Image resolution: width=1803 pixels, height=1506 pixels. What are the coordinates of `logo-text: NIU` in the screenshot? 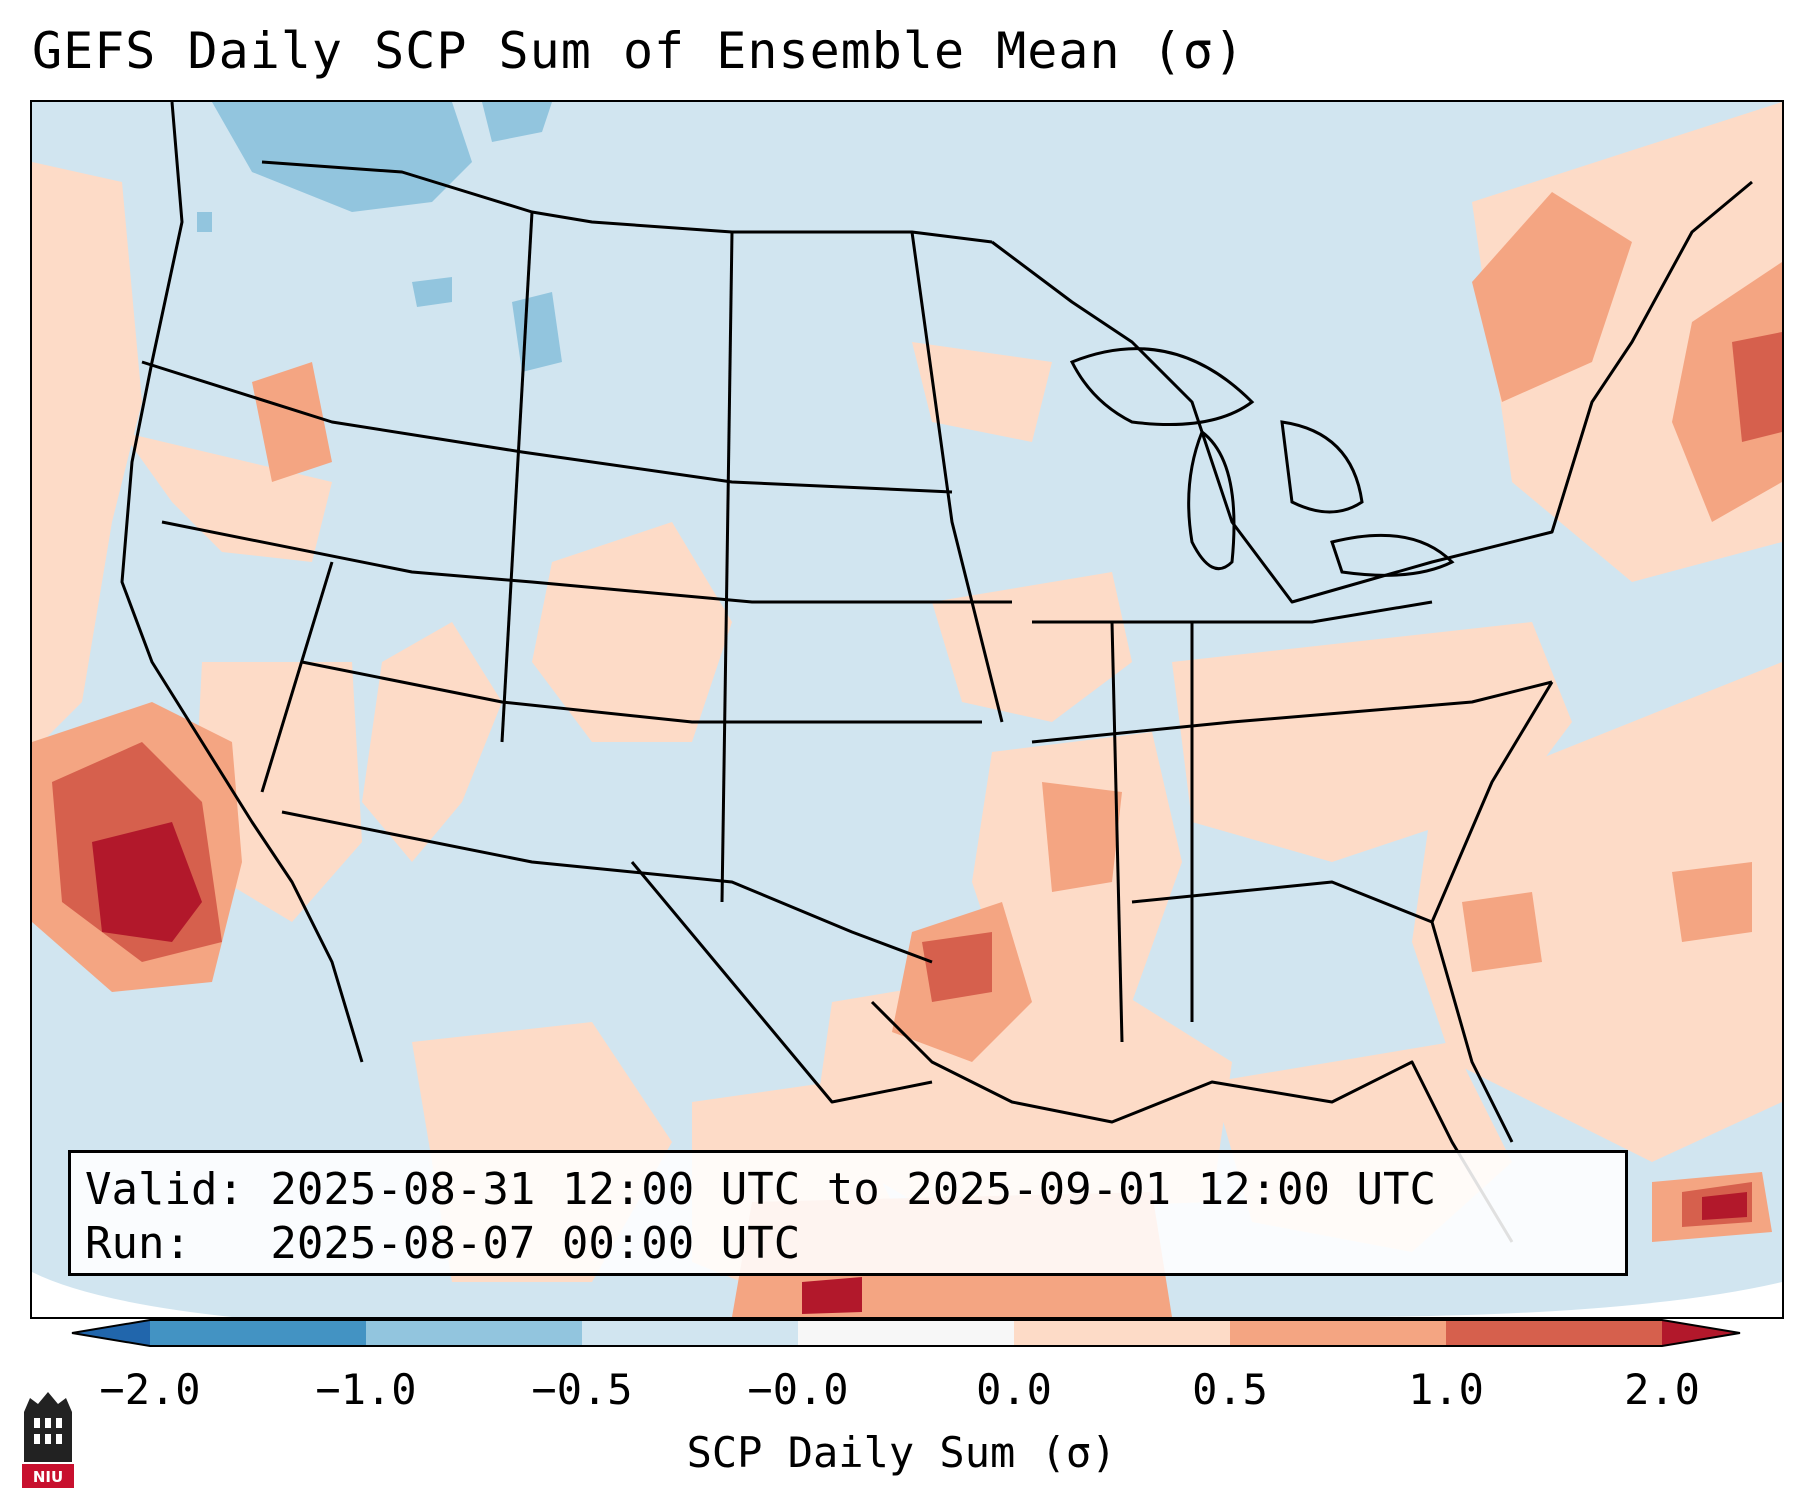 It's located at (48, 1477).